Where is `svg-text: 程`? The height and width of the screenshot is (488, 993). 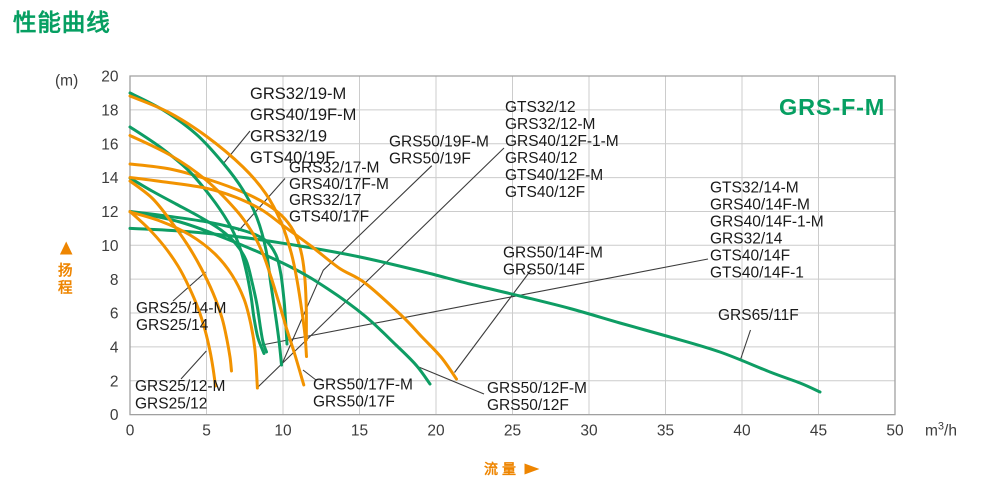 svg-text: 程 is located at coordinates (65, 288).